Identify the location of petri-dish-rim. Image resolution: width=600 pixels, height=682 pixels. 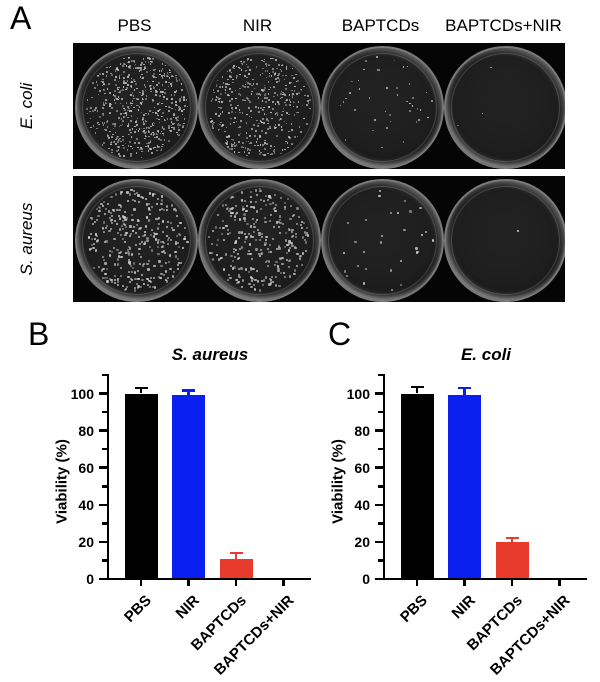
(259, 107).